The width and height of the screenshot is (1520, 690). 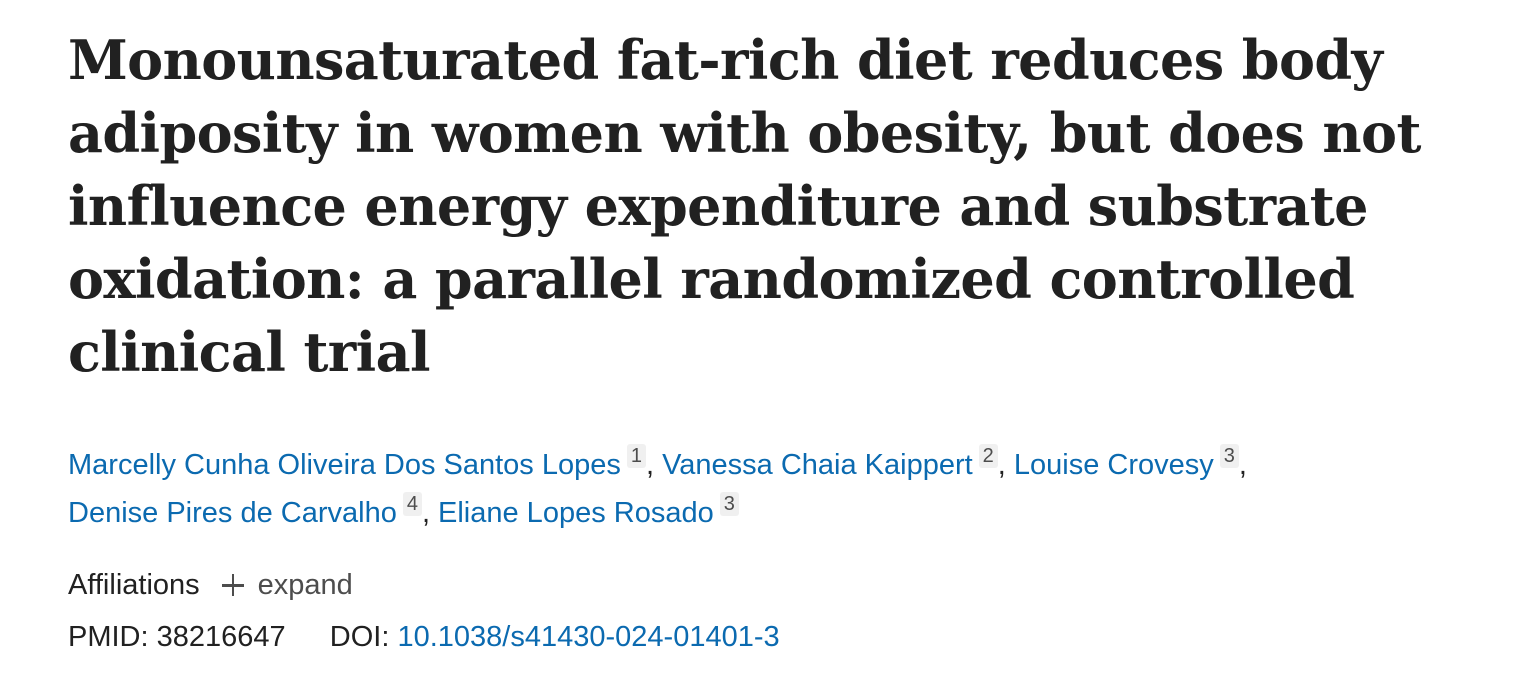 What do you see at coordinates (588, 637) in the screenshot?
I see `doi-link: 10.1038/s41430-024-01401-3` at bounding box center [588, 637].